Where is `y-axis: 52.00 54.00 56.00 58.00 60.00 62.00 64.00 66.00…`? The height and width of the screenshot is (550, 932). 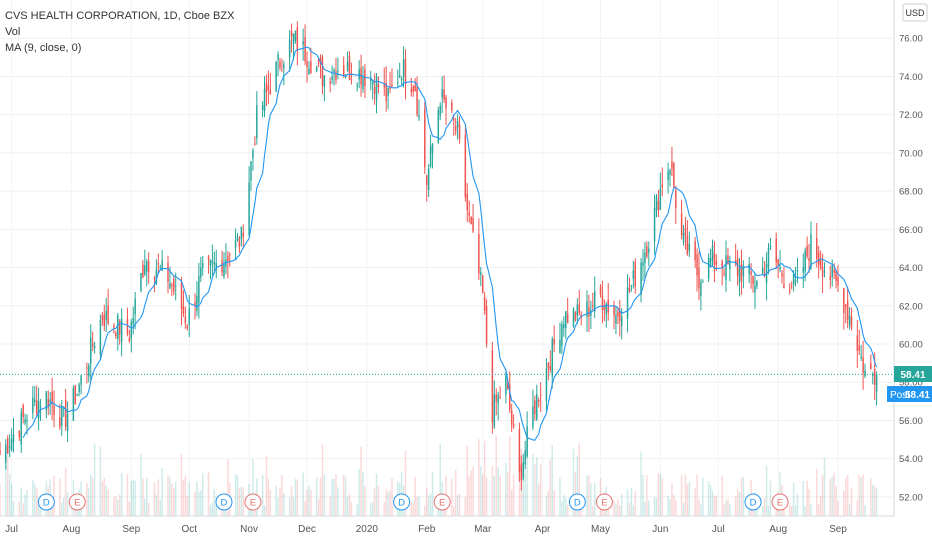
y-axis: 52.00 54.00 56.00 58.00 60.00 62.00 64.00 66.00… is located at coordinates (911, 269).